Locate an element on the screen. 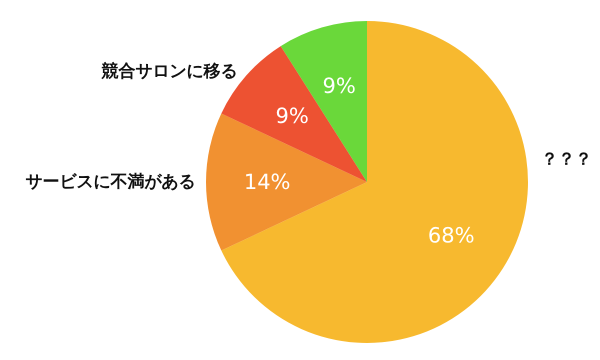 This screenshot has width=600, height=360. data-label: 68% is located at coordinates (451, 235).